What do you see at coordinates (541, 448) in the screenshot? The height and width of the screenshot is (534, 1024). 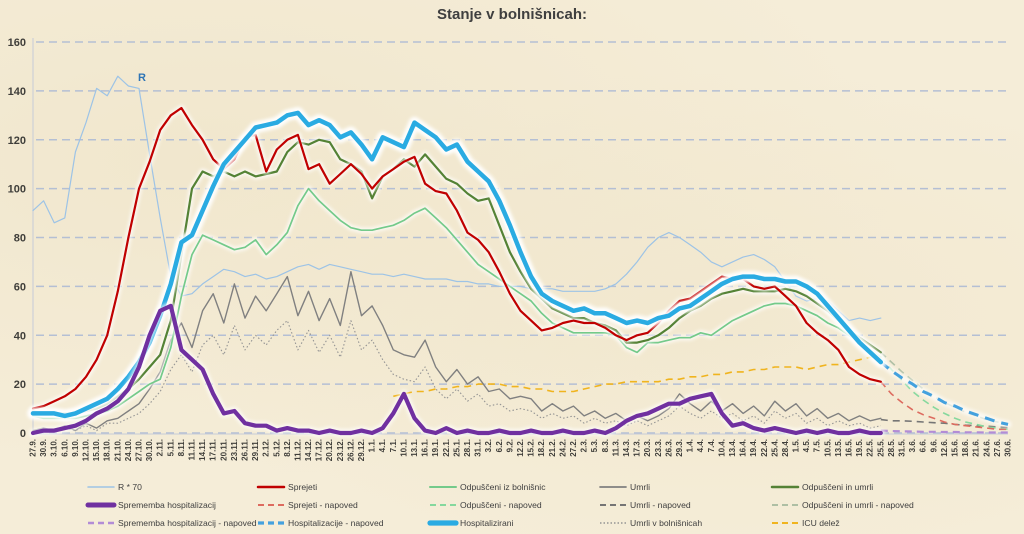 I see `x-axis-label: 18.2.` at bounding box center [541, 448].